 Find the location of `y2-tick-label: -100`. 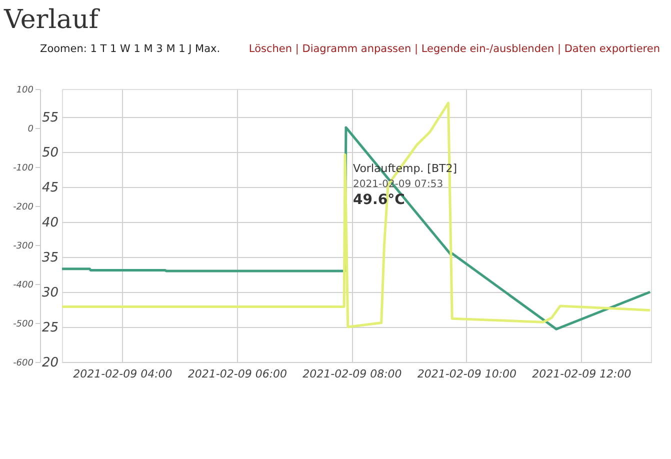

y2-tick-label: -100 is located at coordinates (23, 169).